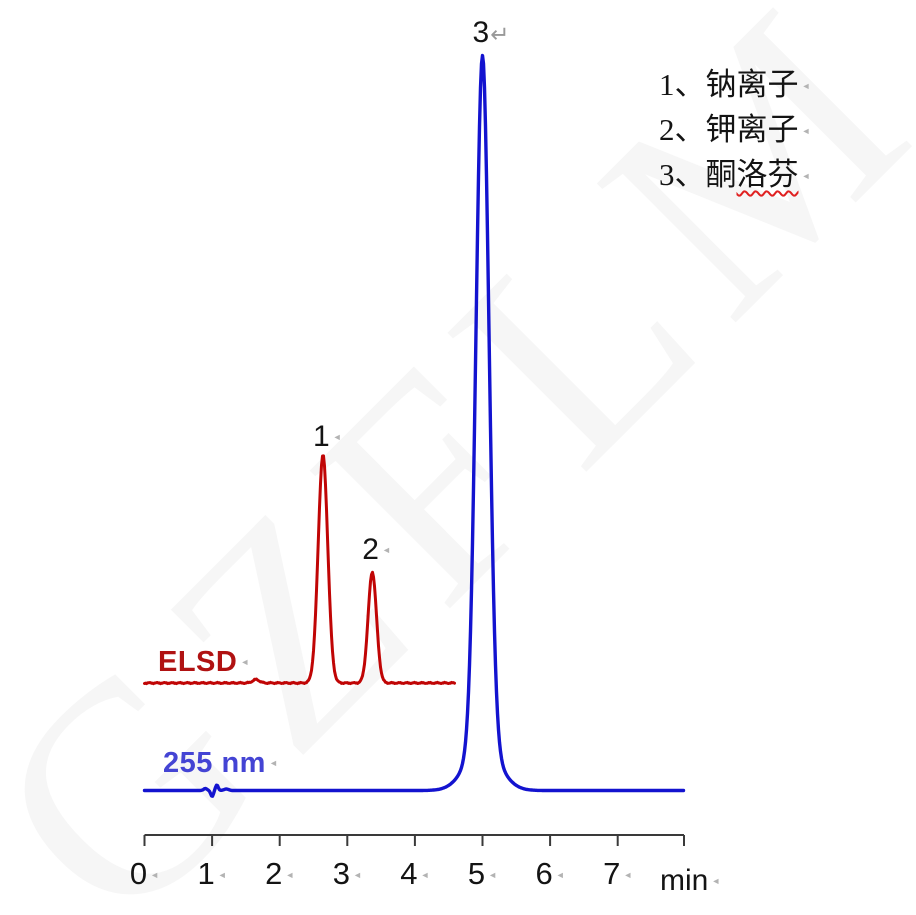 This screenshot has height=915, width=916. What do you see at coordinates (612, 873) in the screenshot?
I see `x-tick-value: 7` at bounding box center [612, 873].